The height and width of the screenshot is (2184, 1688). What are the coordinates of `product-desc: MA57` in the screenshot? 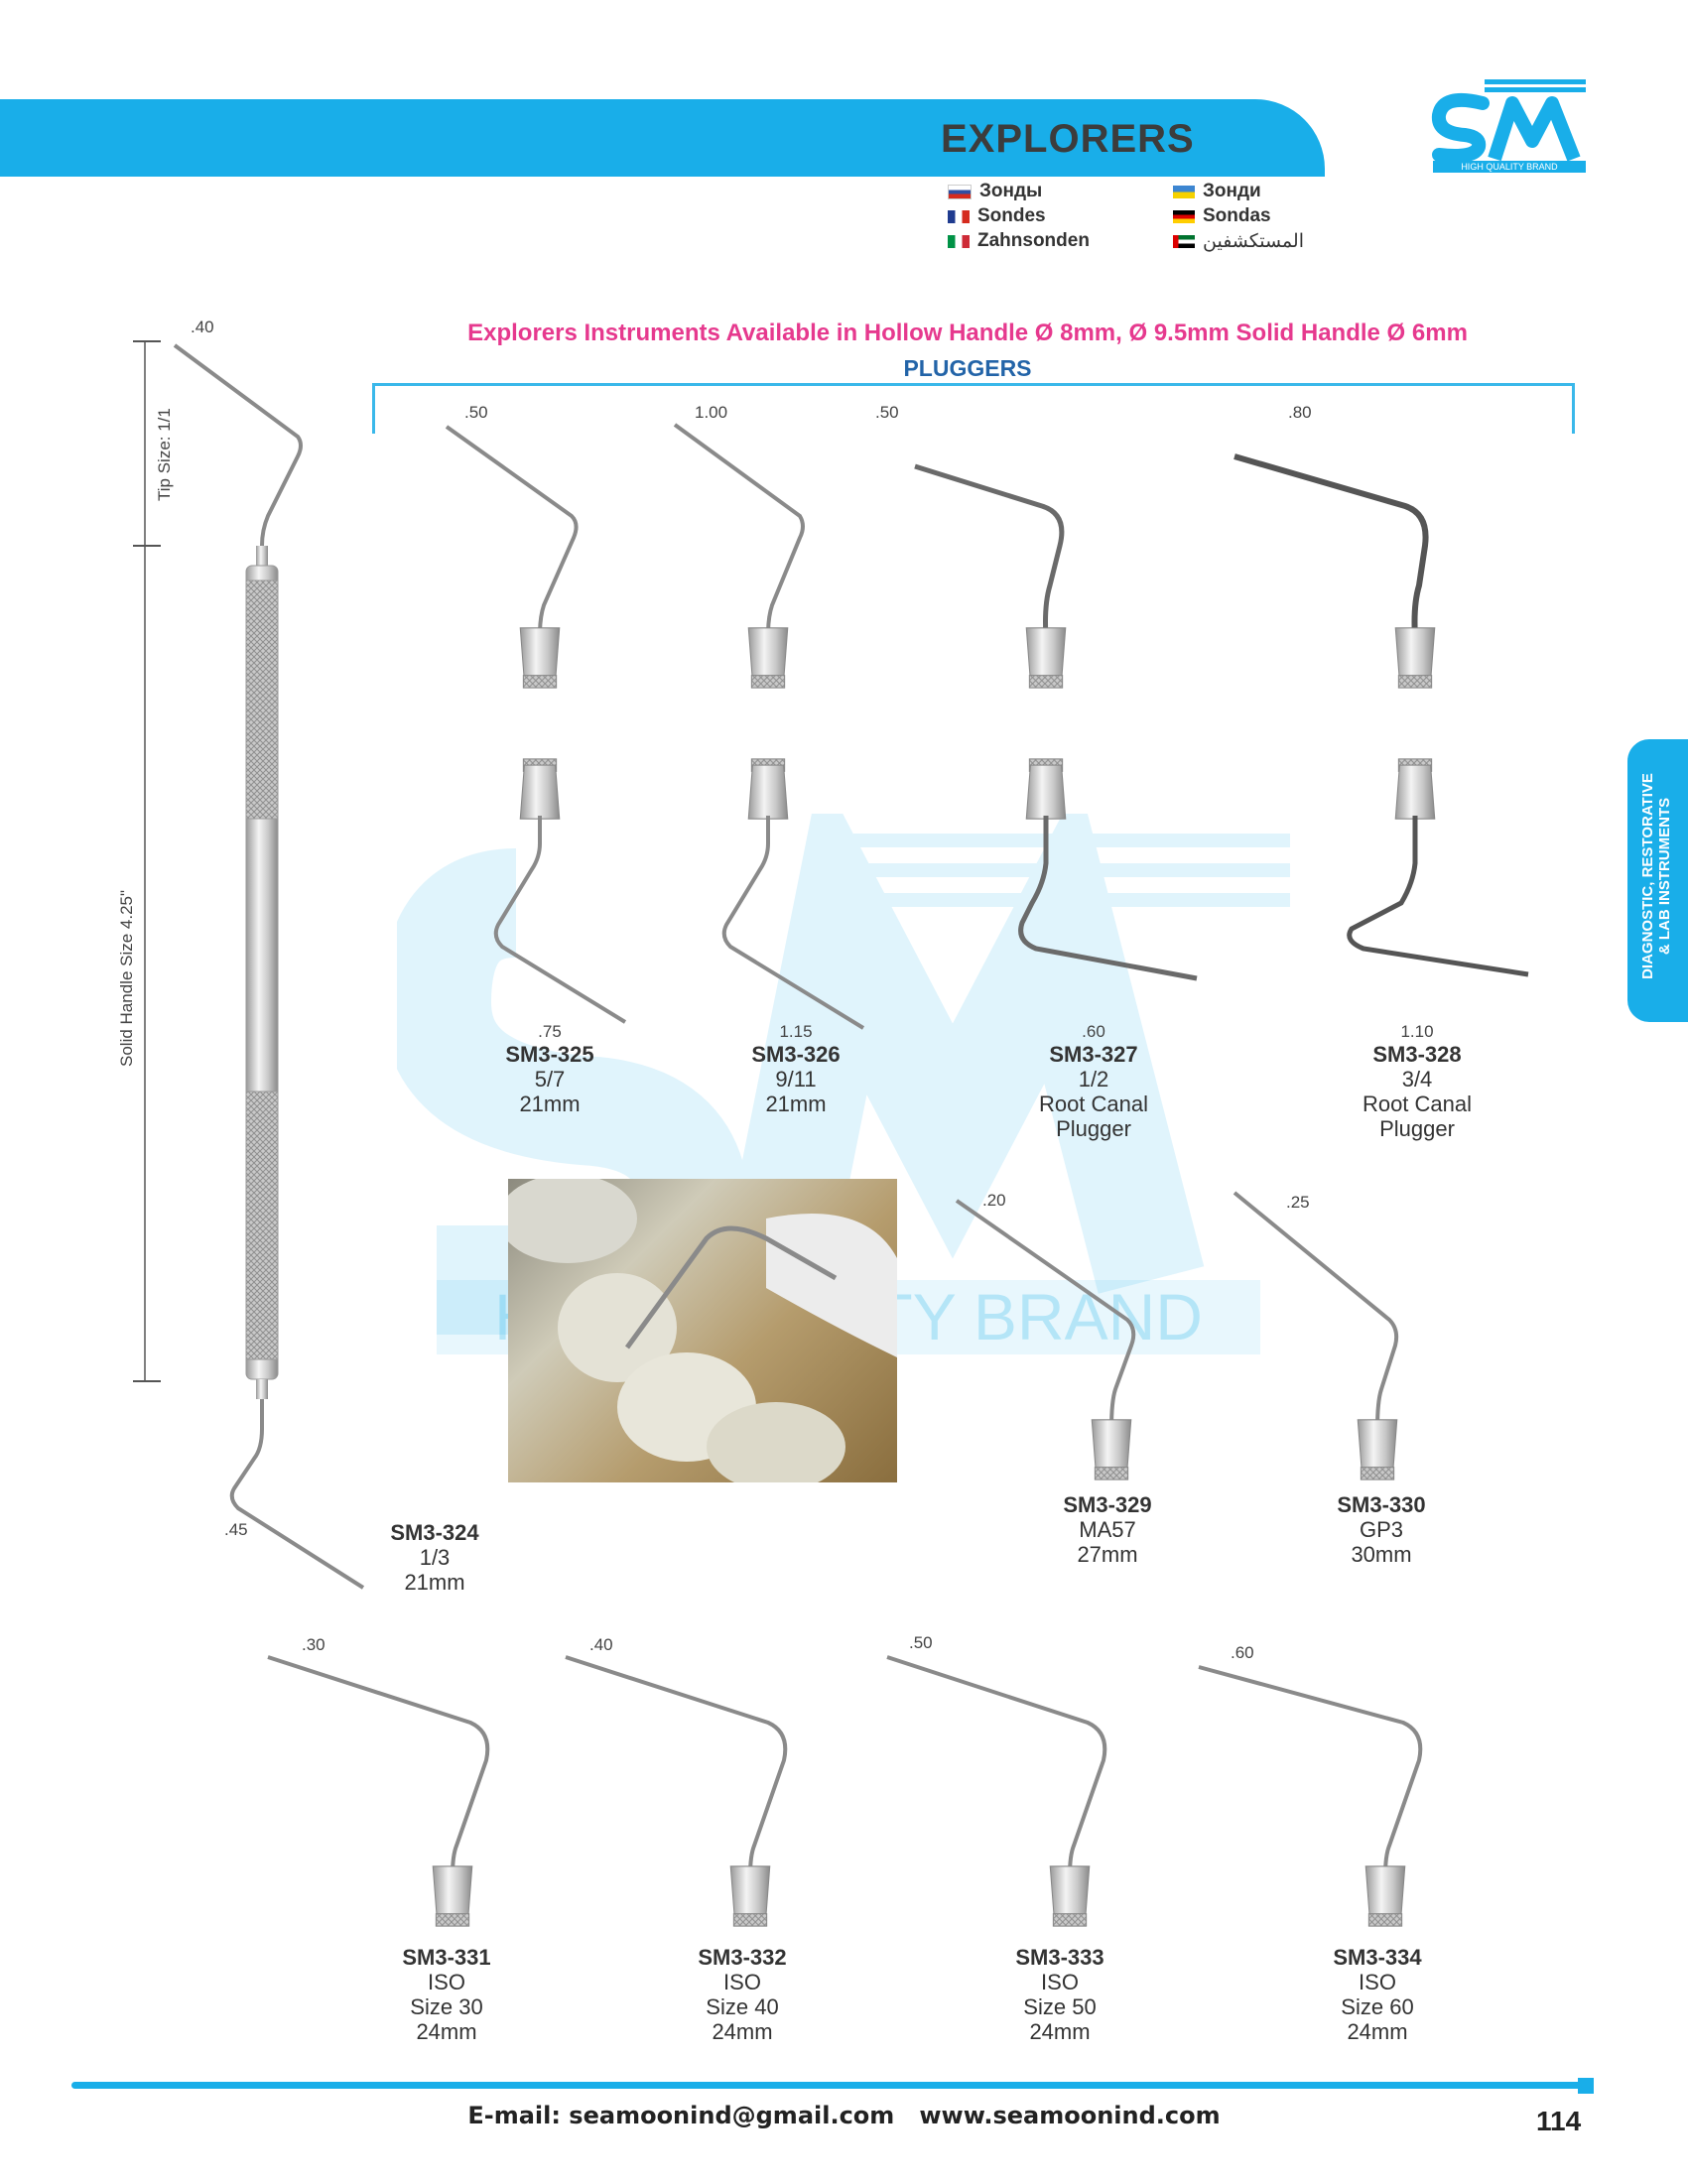 It's located at (1108, 1529).